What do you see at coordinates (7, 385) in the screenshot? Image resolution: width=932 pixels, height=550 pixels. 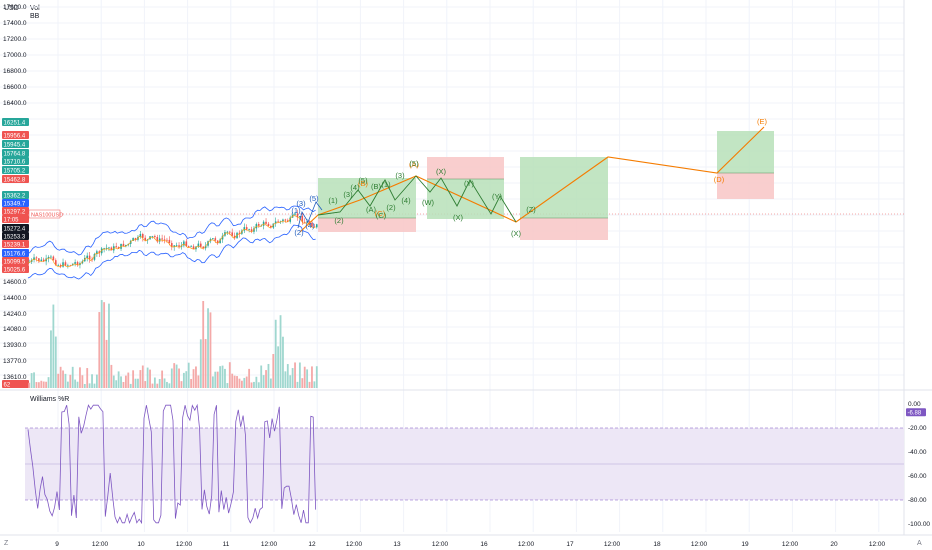 I see `price-flag-label: 62` at bounding box center [7, 385].